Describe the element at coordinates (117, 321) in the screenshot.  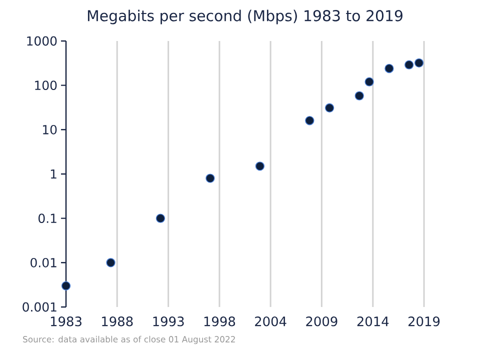
I see `x-tick-label: 1988` at that location.